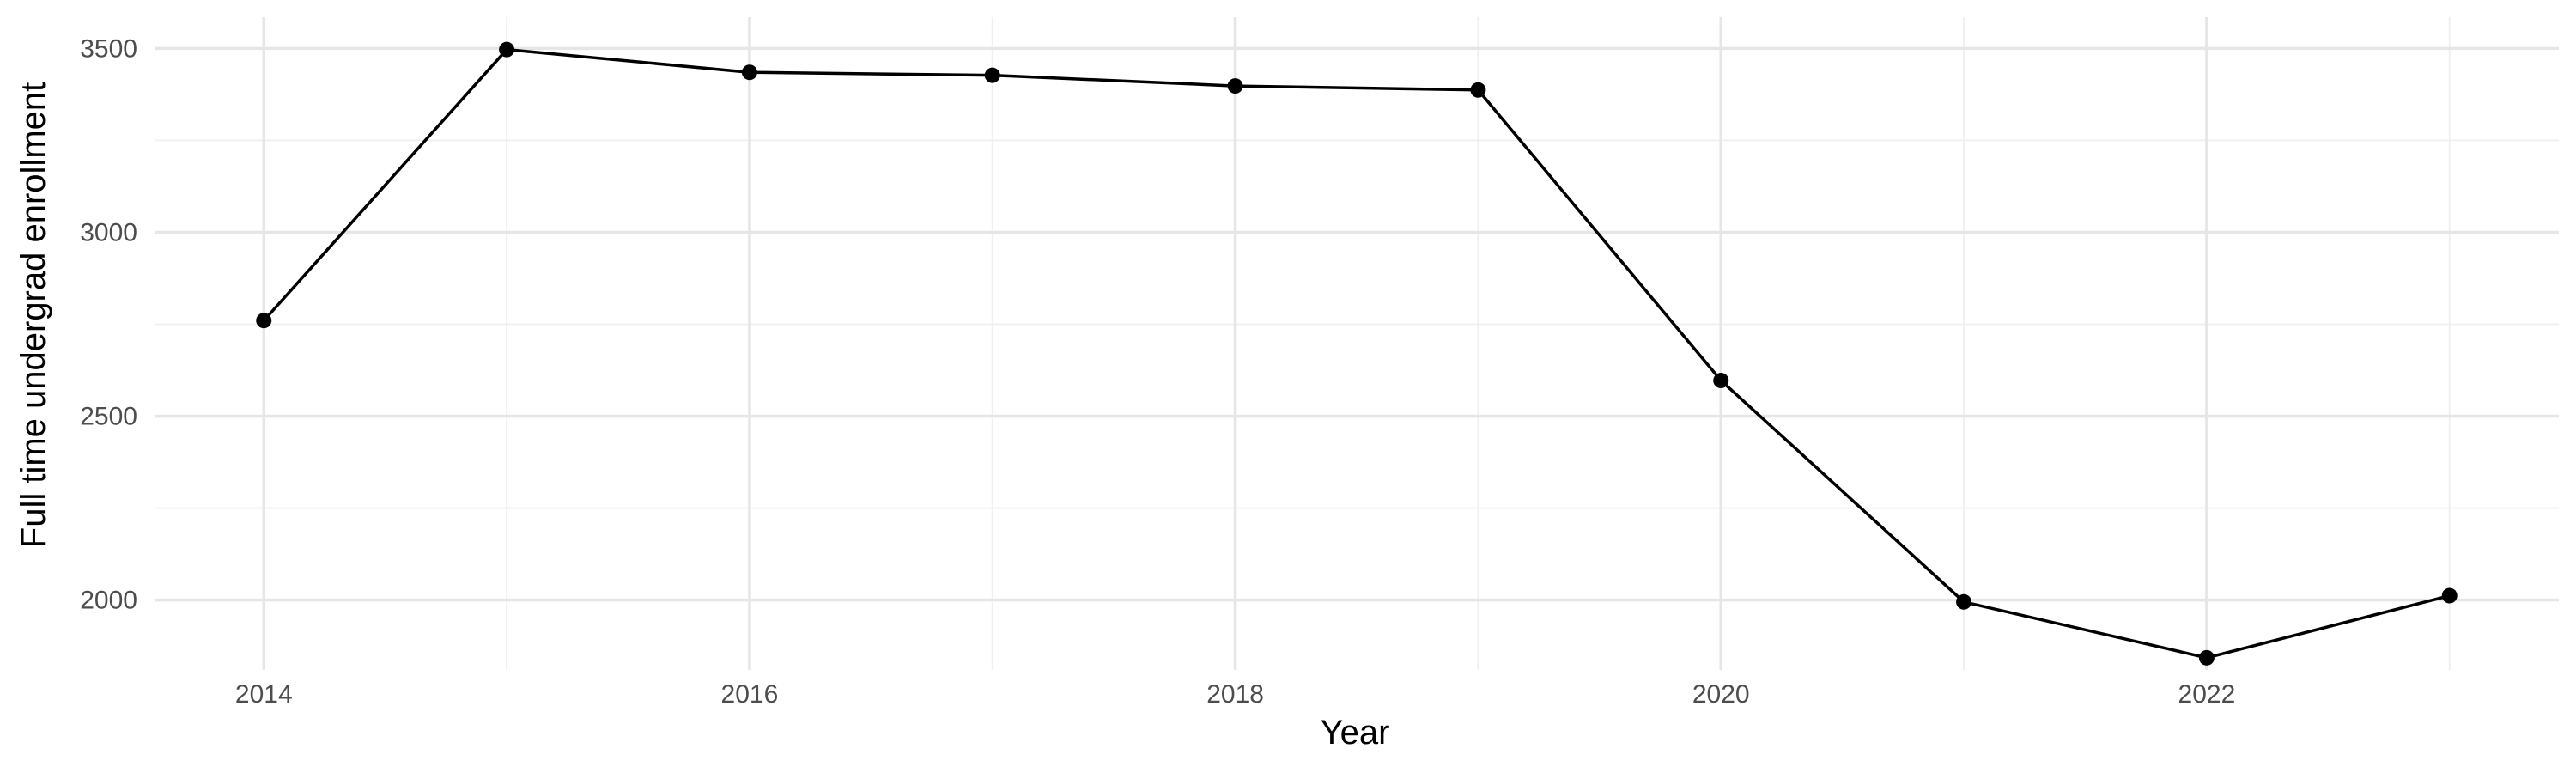 This screenshot has height=773, width=2576. What do you see at coordinates (1721, 694) in the screenshot?
I see `x-tick-label: 2020` at bounding box center [1721, 694].